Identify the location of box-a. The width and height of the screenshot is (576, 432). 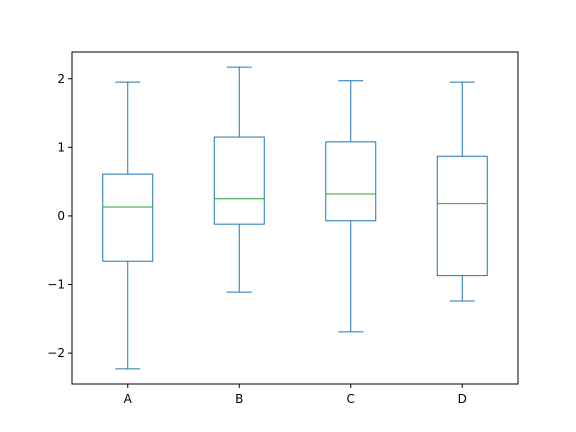
(128, 225).